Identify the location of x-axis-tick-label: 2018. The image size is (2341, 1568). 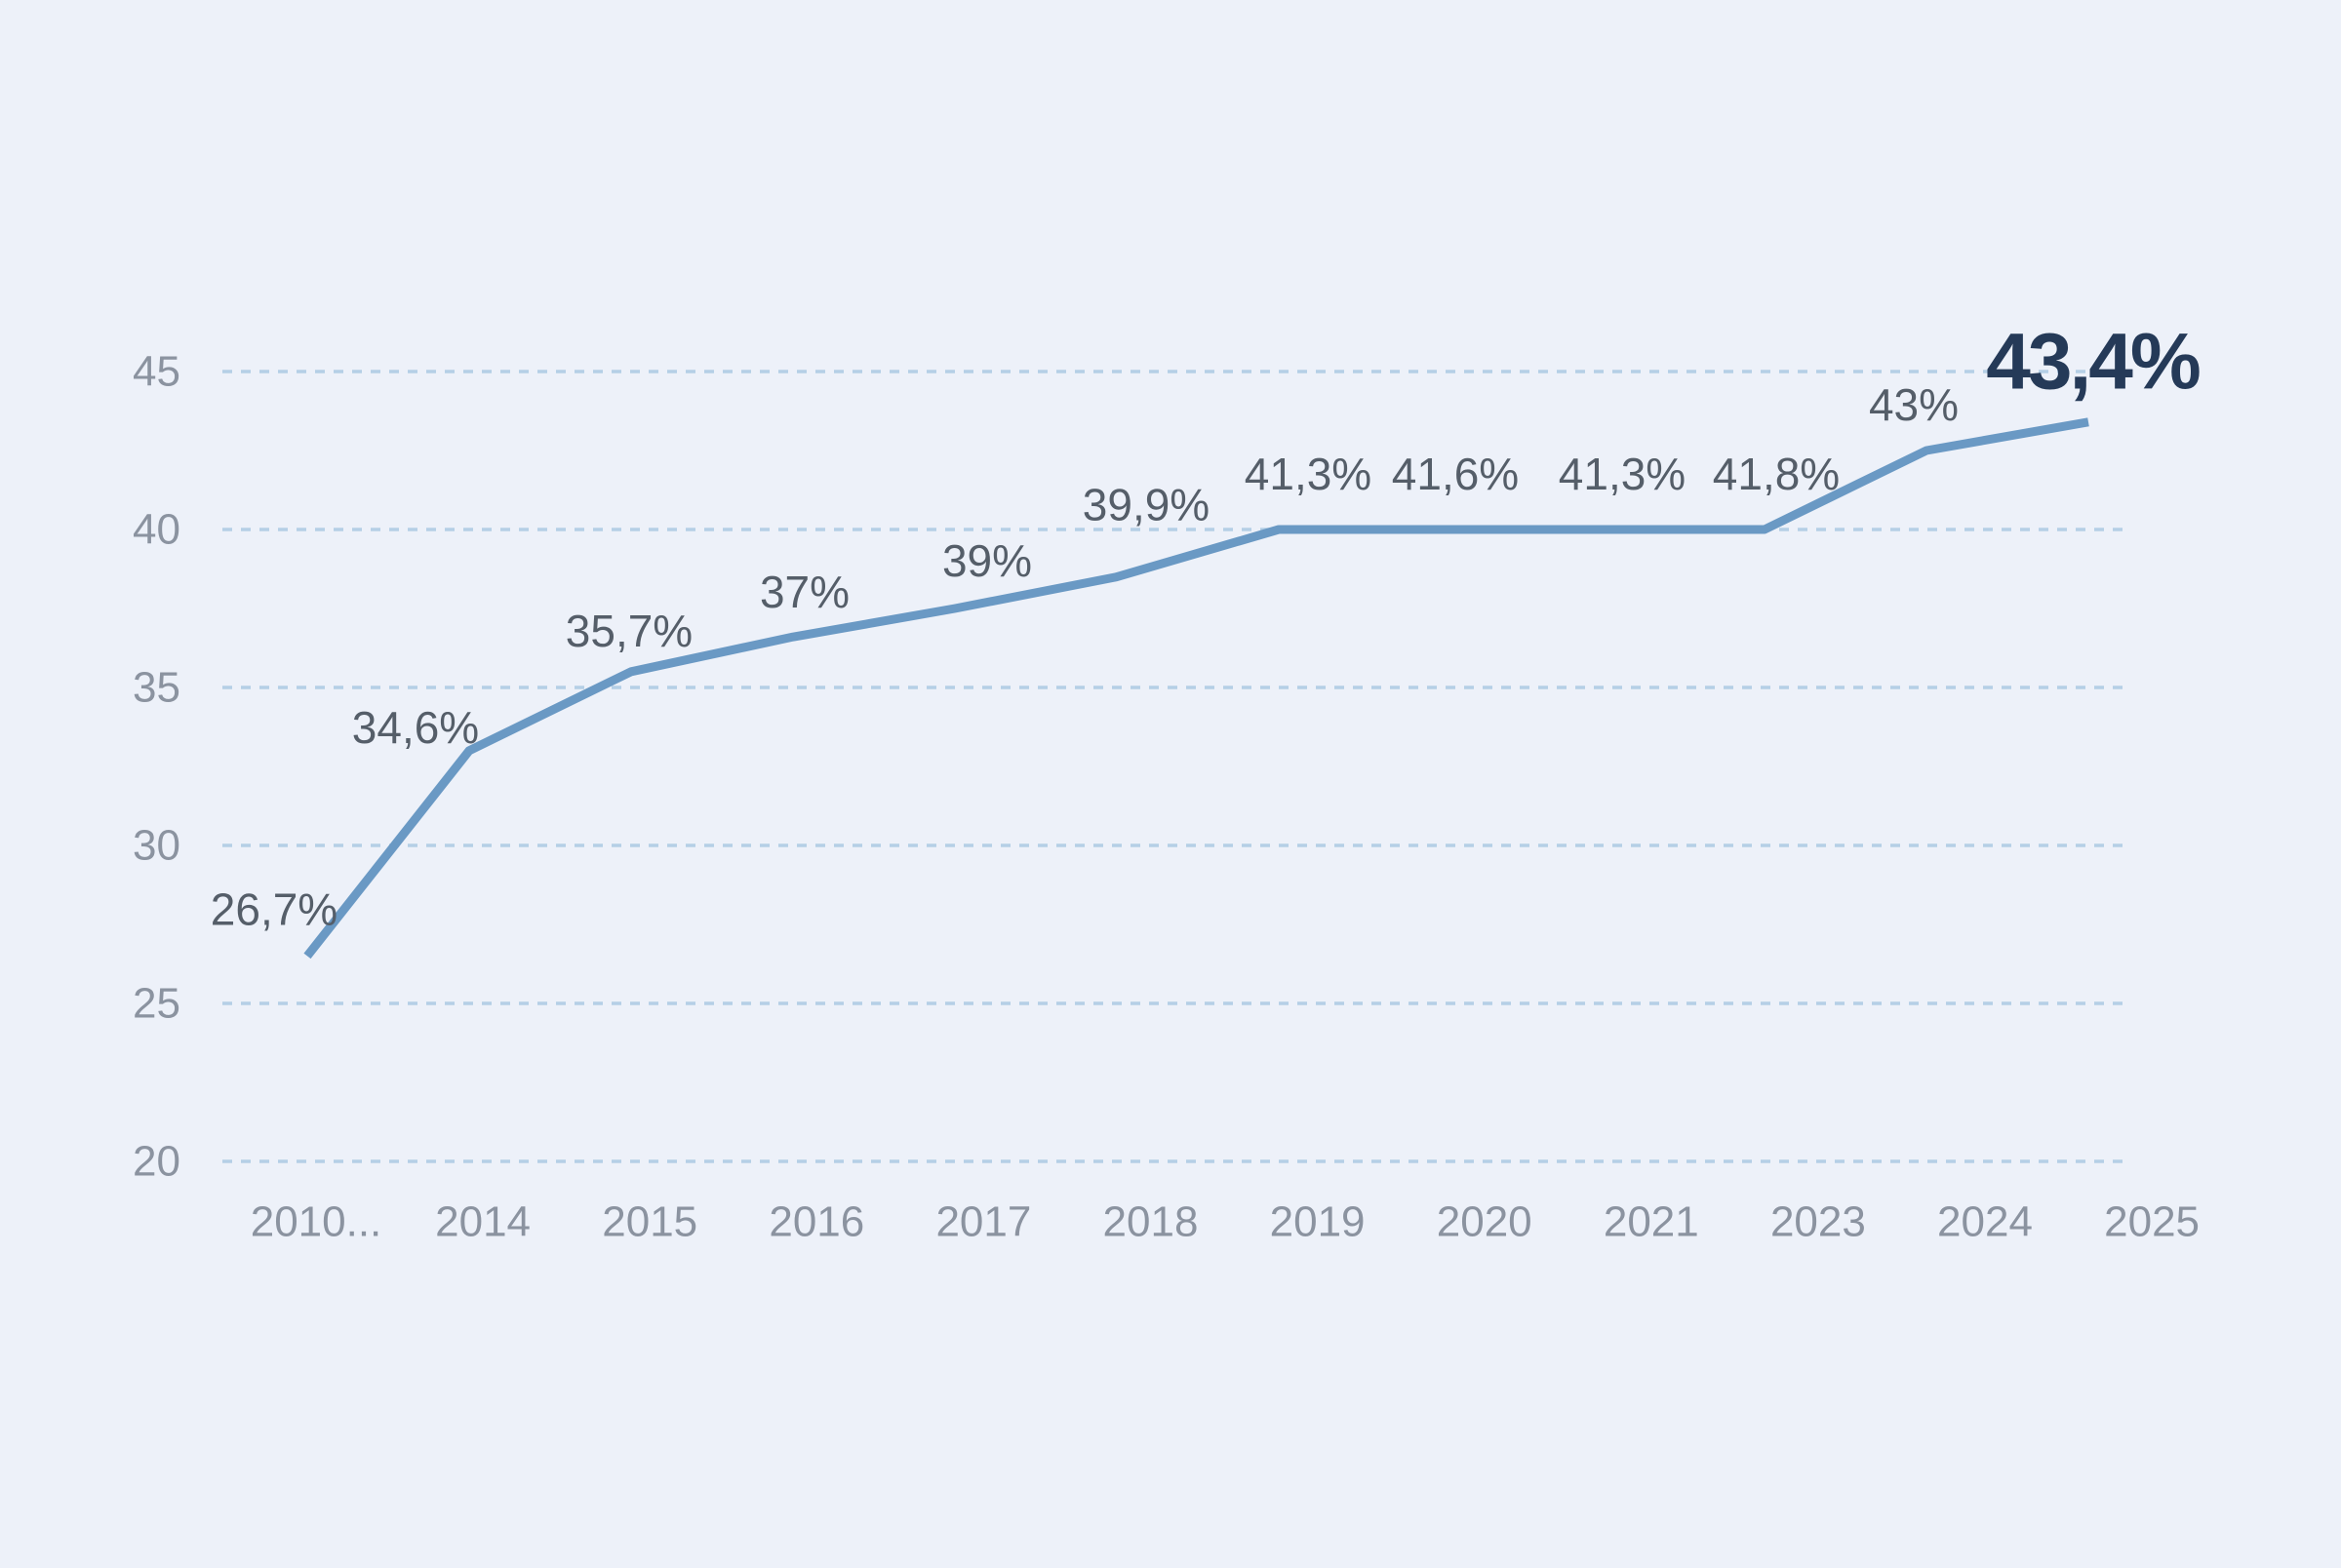
(1151, 1222).